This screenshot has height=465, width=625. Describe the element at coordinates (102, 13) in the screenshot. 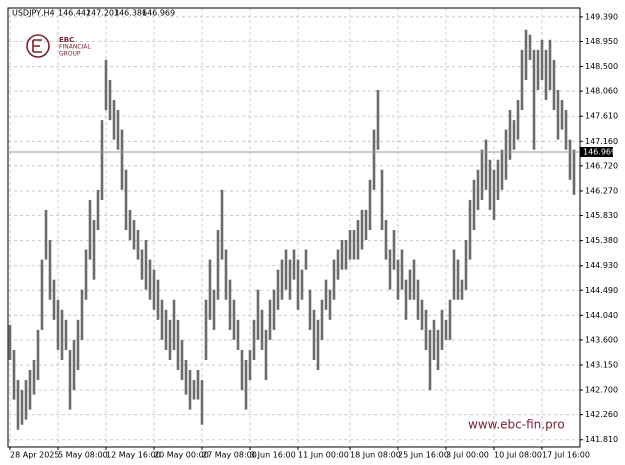

I see `high-value: 147.203` at that location.